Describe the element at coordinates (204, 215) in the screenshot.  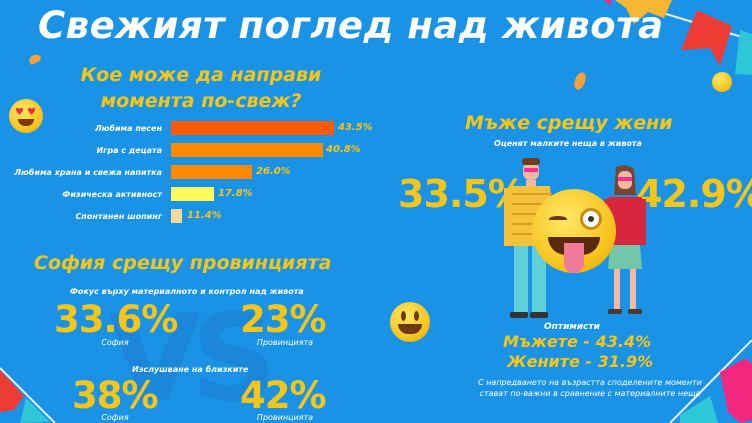
I see `bar-value: 11.4%` at that location.